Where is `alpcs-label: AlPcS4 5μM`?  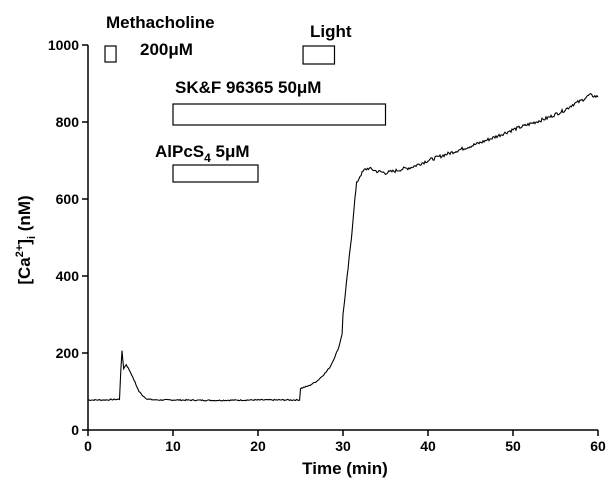
alpcs-label: AlPcS4 5μM is located at coordinates (202, 153).